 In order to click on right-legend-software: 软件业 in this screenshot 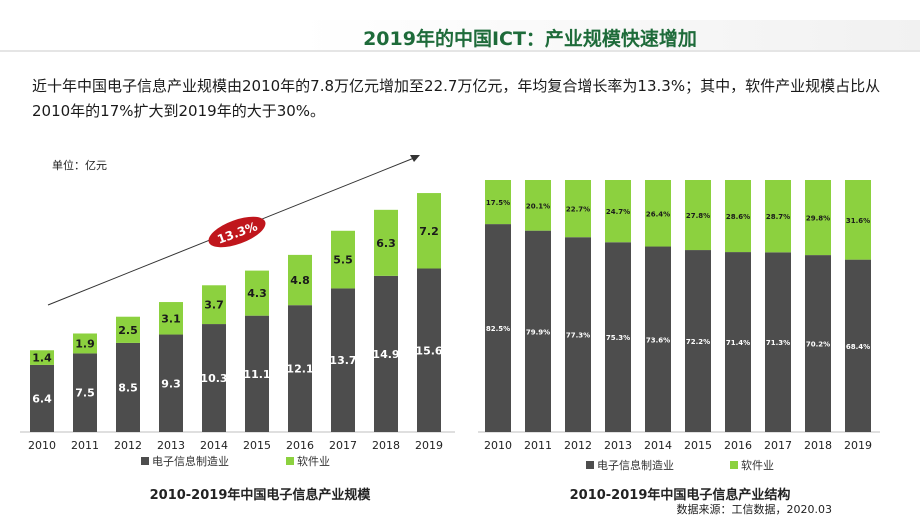, I will do `click(757, 465)`.